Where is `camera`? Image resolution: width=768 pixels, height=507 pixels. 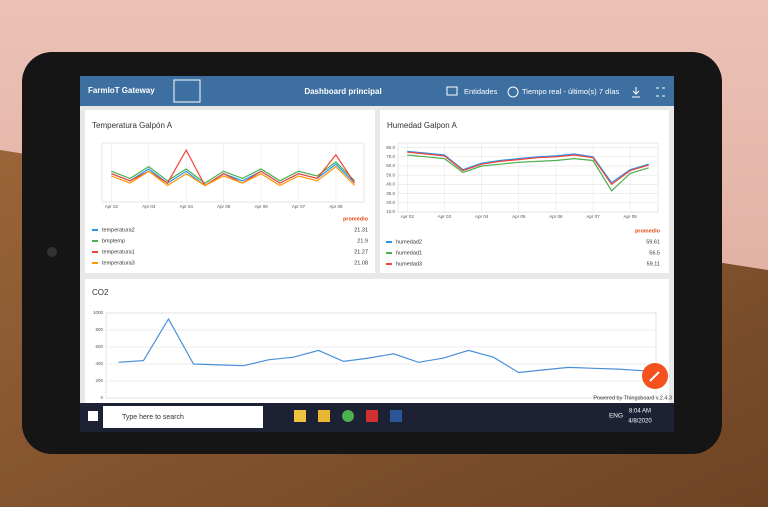
camera is located at coordinates (52, 252).